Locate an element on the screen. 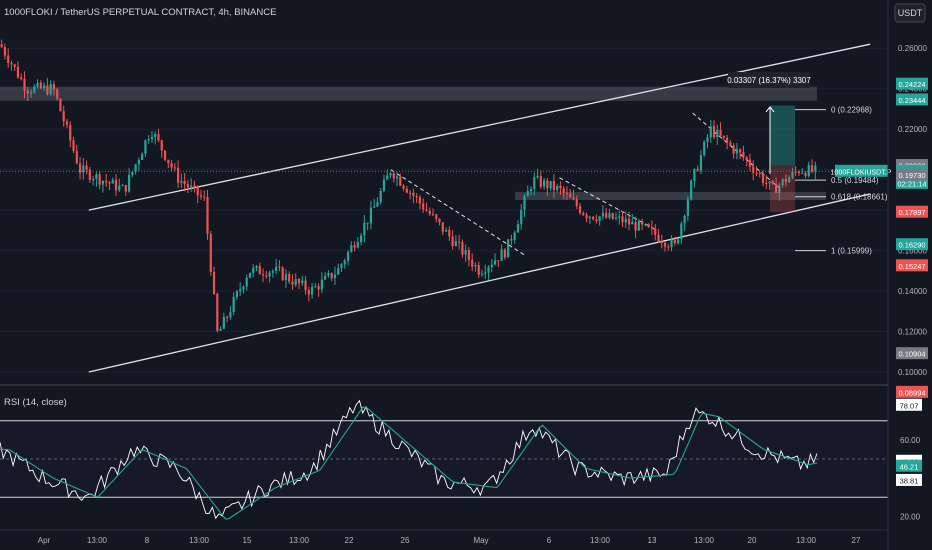 Image resolution: width=932 pixels, height=550 pixels. time-tick: 22 is located at coordinates (349, 540).